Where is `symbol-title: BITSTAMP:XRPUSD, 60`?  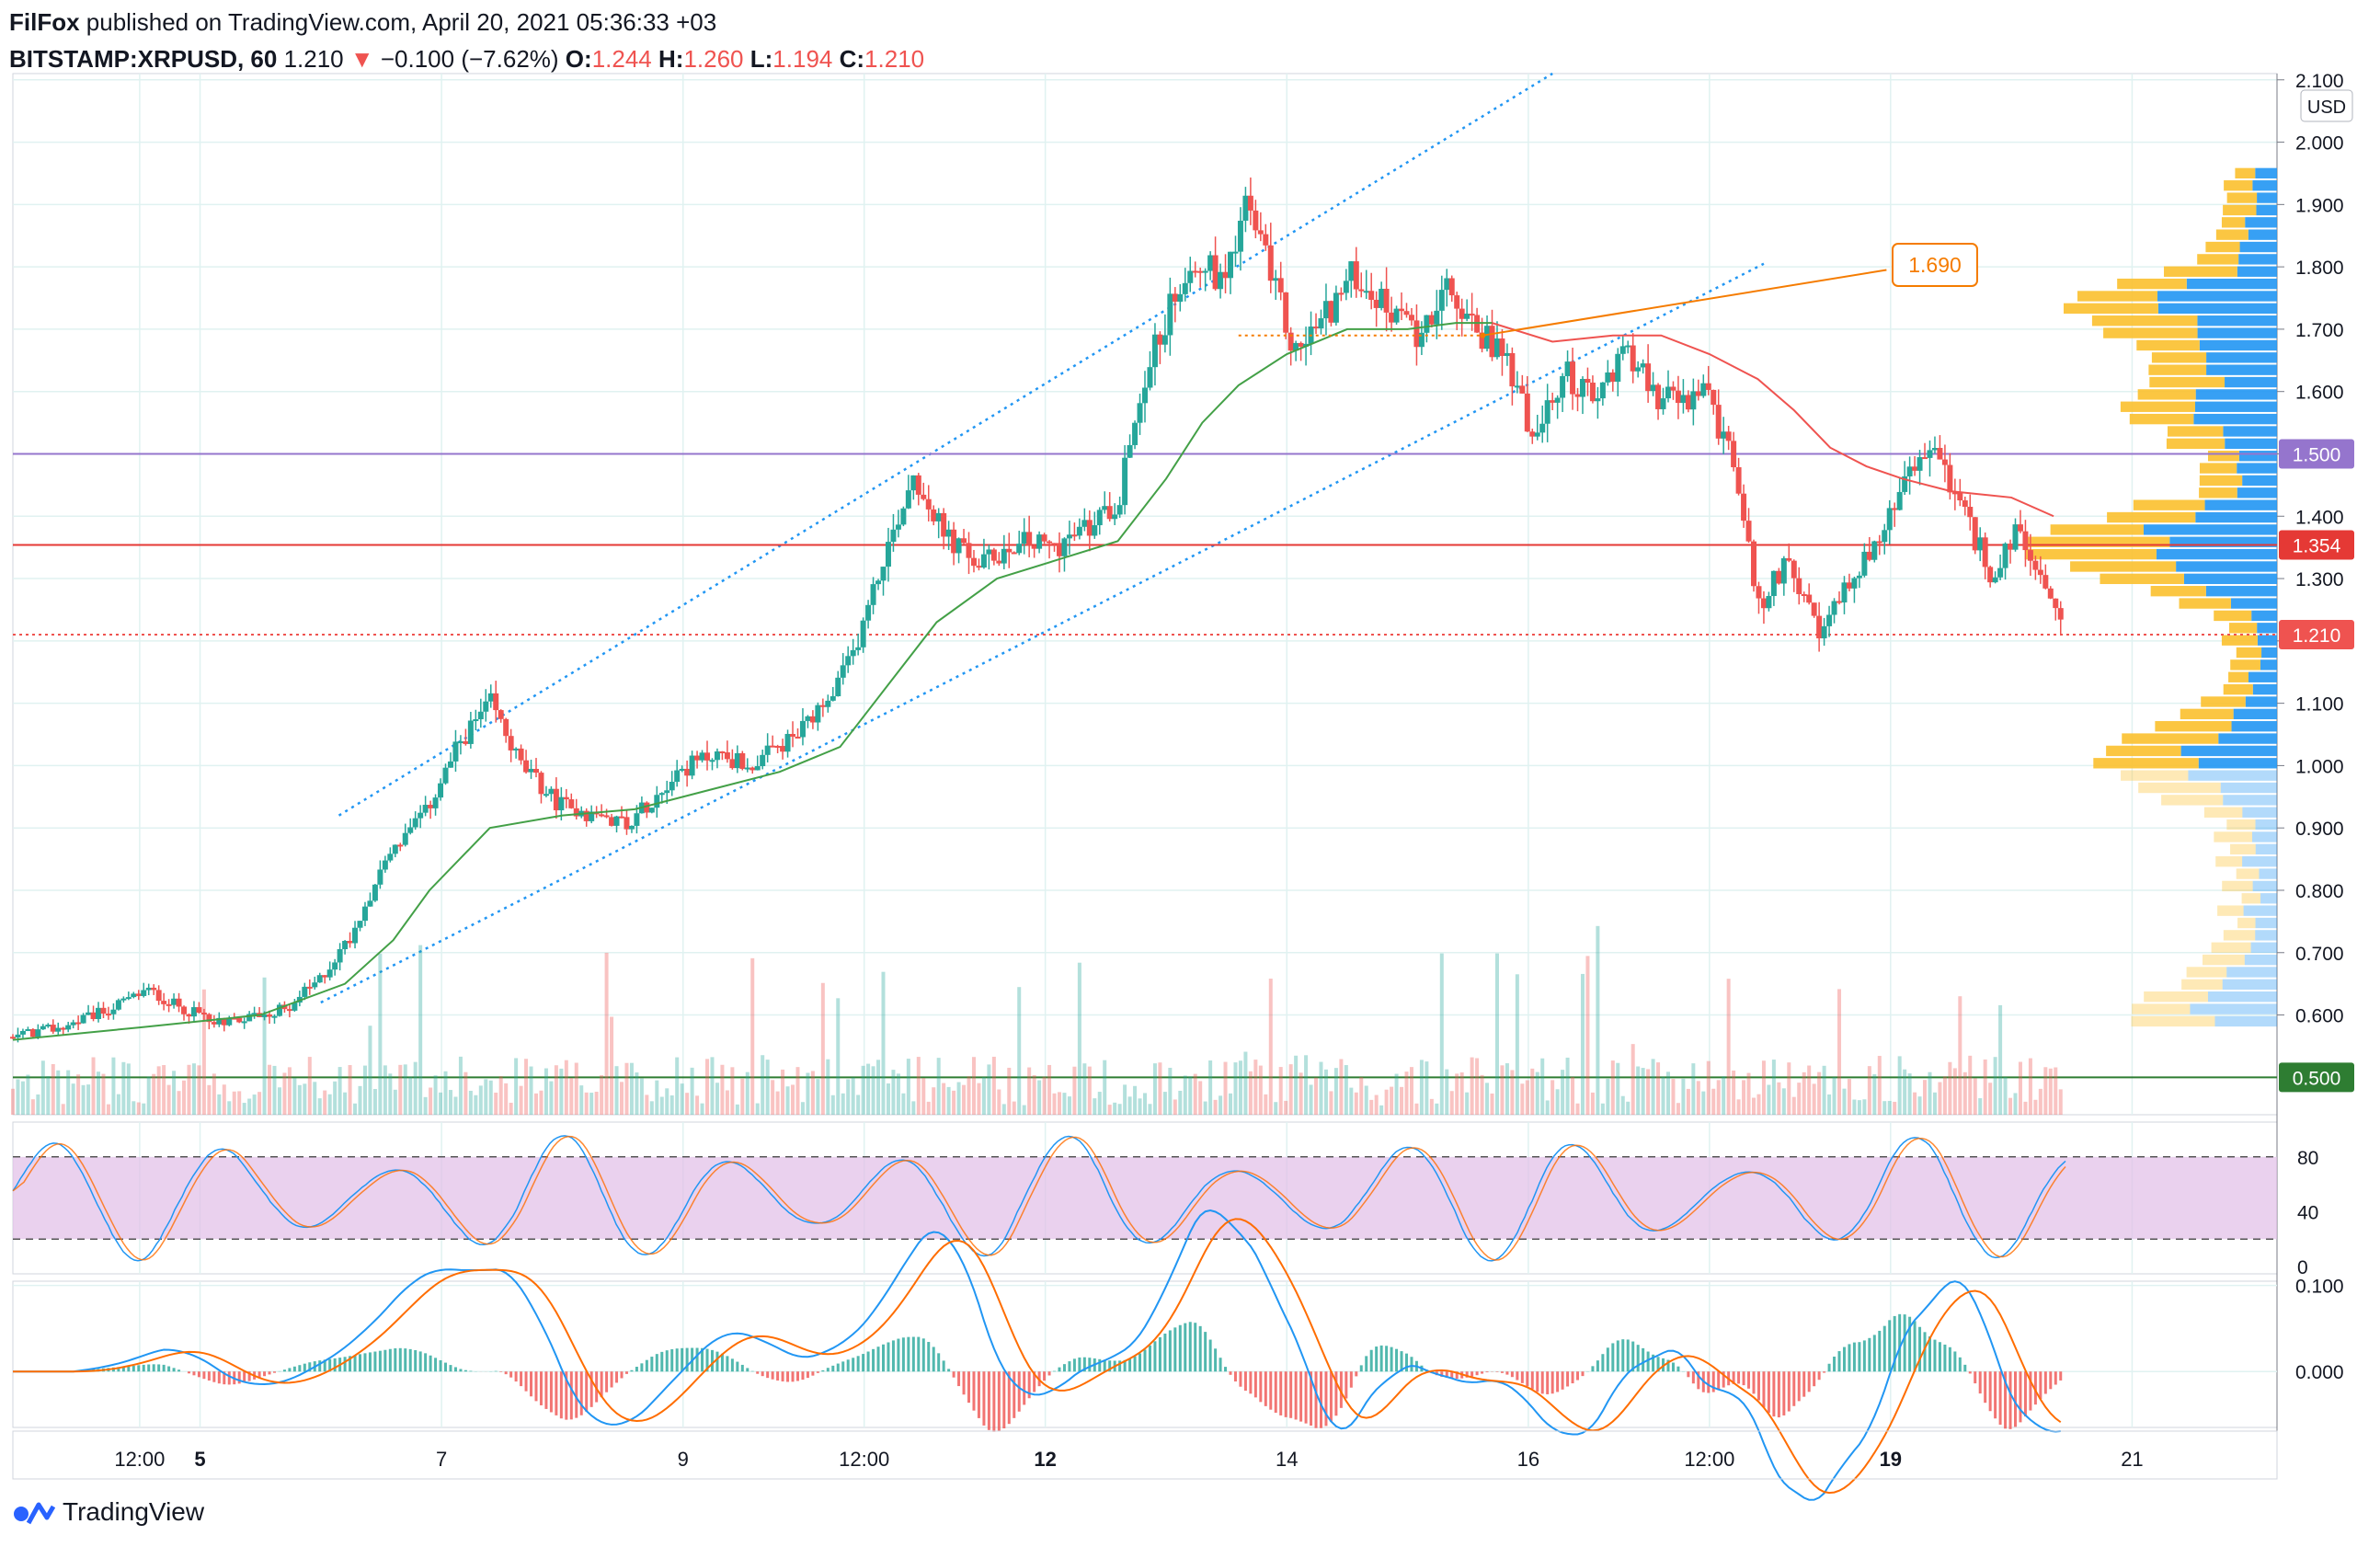 symbol-title: BITSTAMP:XRPUSD, 60 is located at coordinates (143, 59).